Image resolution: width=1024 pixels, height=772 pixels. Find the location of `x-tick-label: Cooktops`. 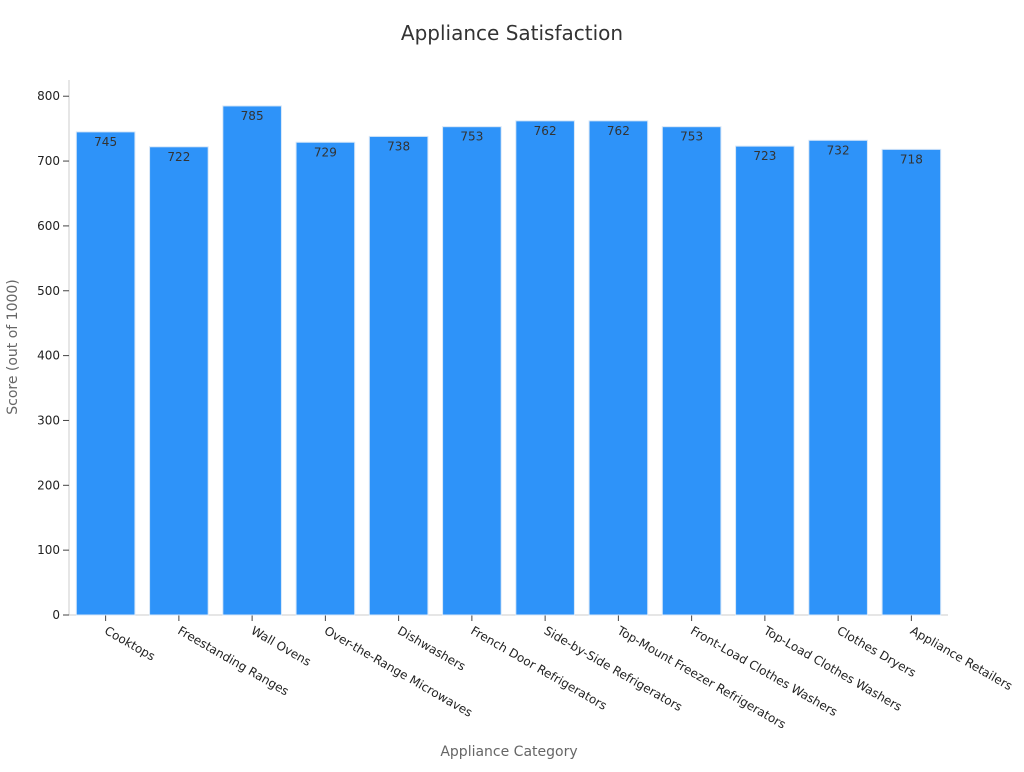

x-tick-label: Cooktops is located at coordinates (129, 643).